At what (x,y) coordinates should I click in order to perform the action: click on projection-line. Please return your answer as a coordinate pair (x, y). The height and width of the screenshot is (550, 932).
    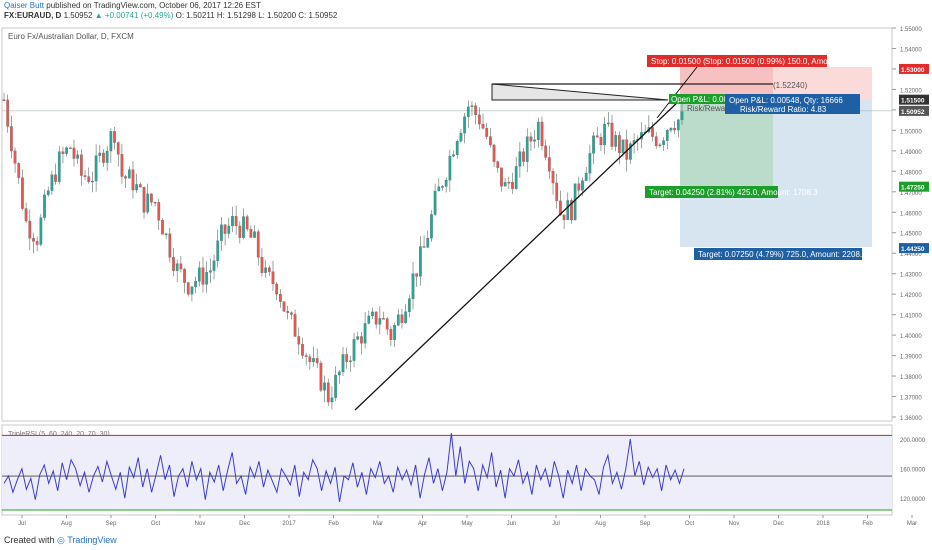
    Looking at the image, I should click on (677, 92).